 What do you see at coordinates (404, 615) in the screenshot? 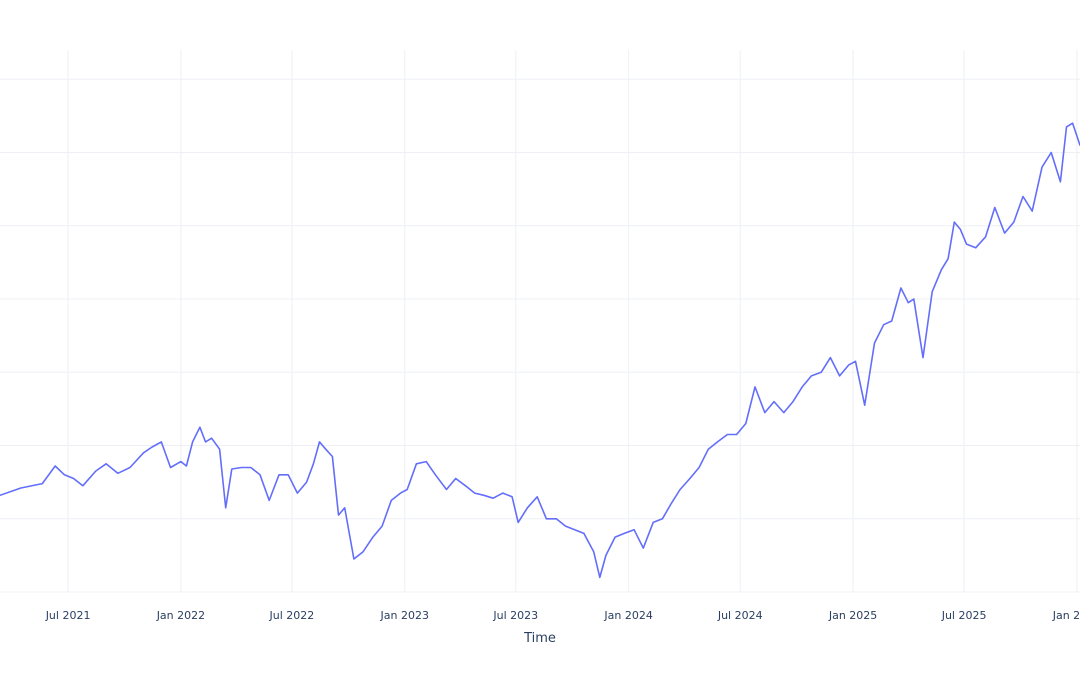
I see `x-tick-label: Jan 2023` at bounding box center [404, 615].